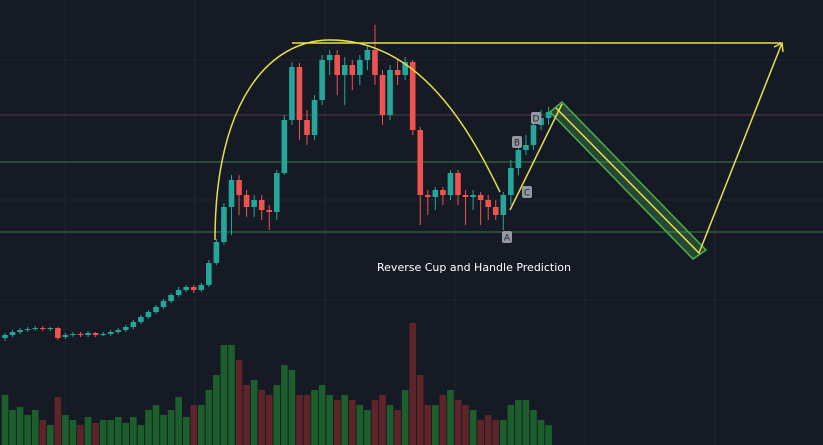  I want to click on prediction-path, so click(669, 148).